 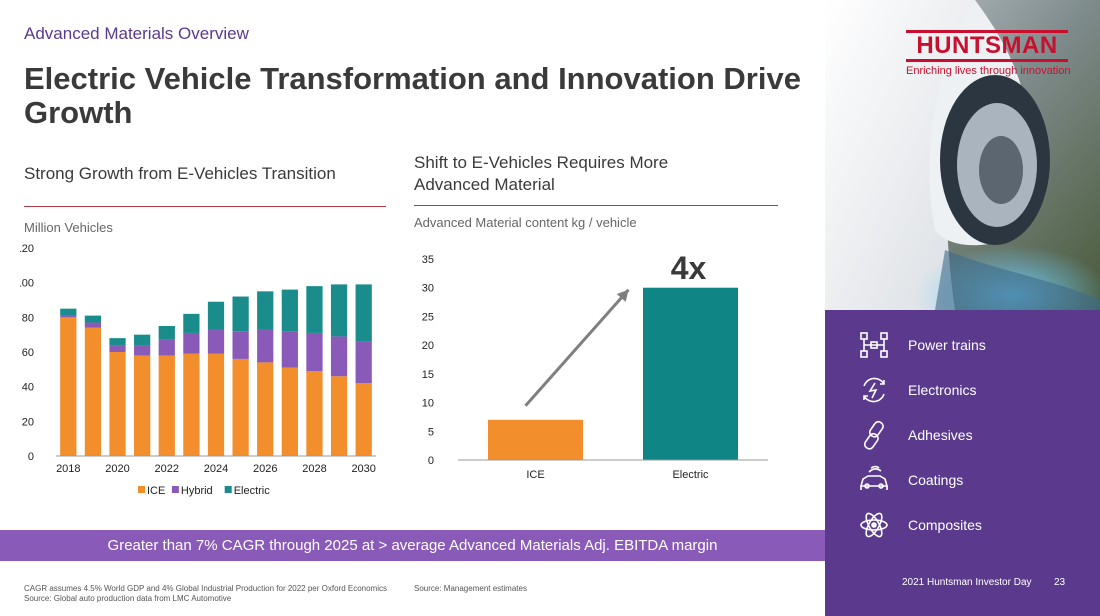 What do you see at coordinates (690, 373) in the screenshot?
I see `bar-electric` at bounding box center [690, 373].